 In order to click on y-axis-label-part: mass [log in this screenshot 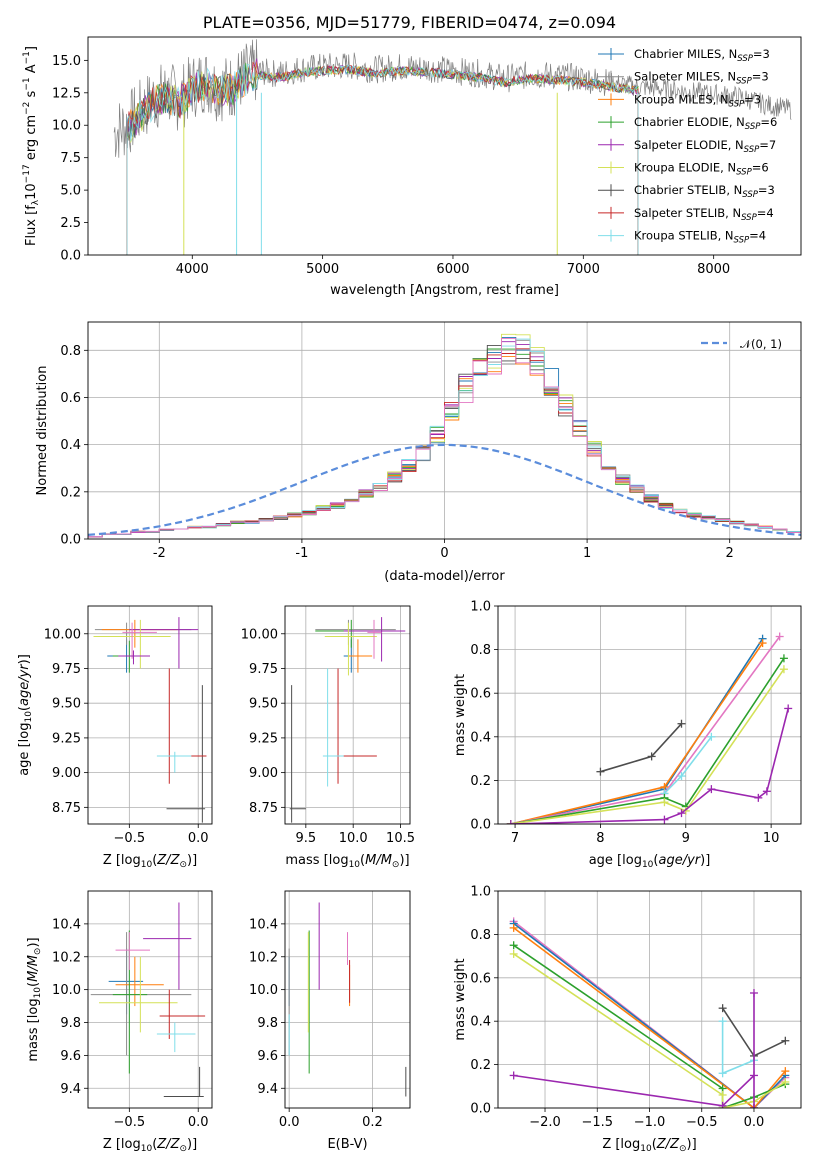, I will do `click(33, 1029)`.